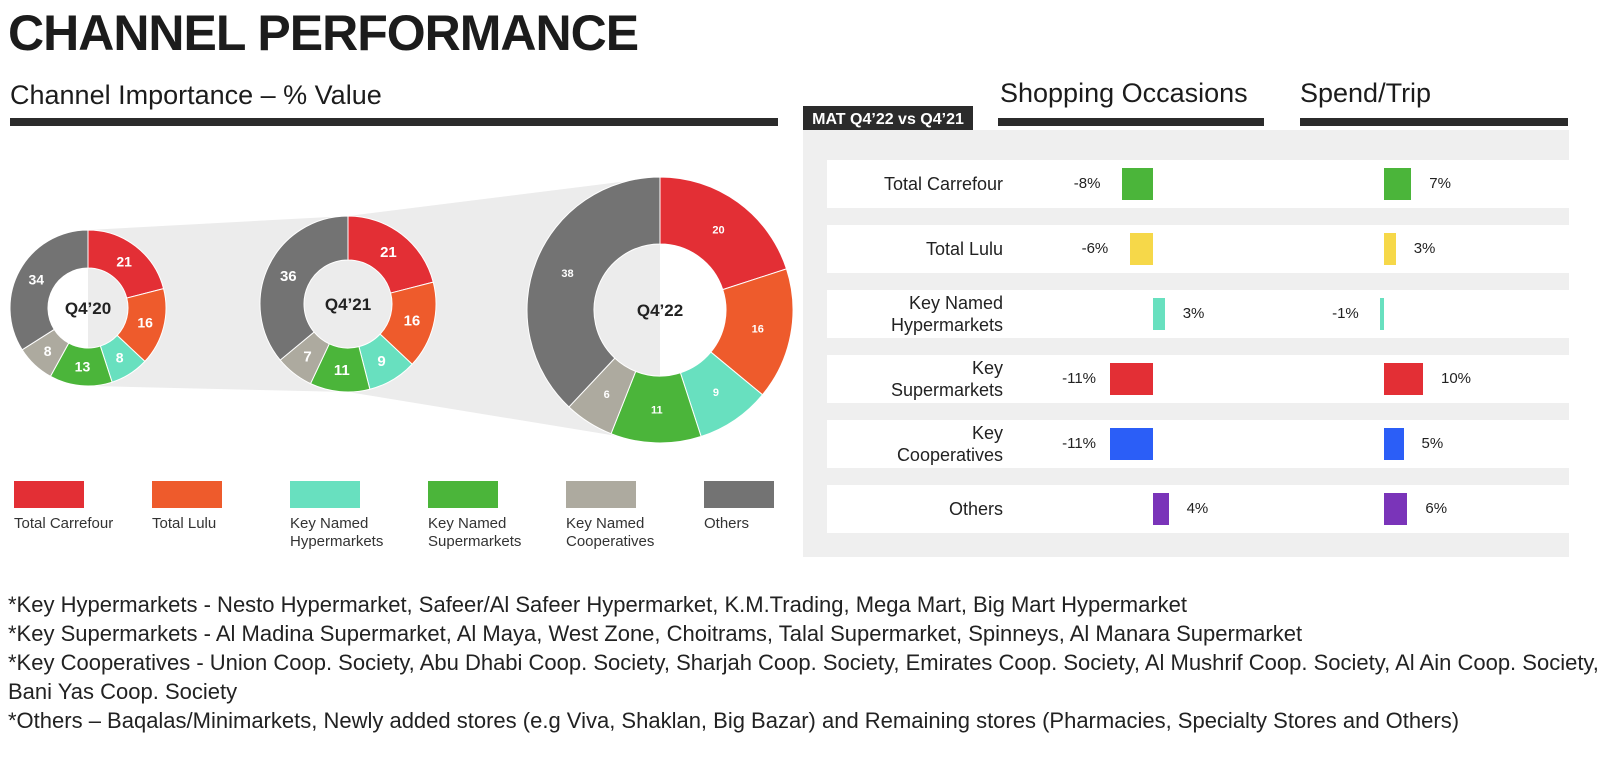 Image resolution: width=1600 pixels, height=760 pixels. Describe the element at coordinates (1198, 249) in the screenshot. I see `growth-row: Total Lulu -6% 3%` at that location.